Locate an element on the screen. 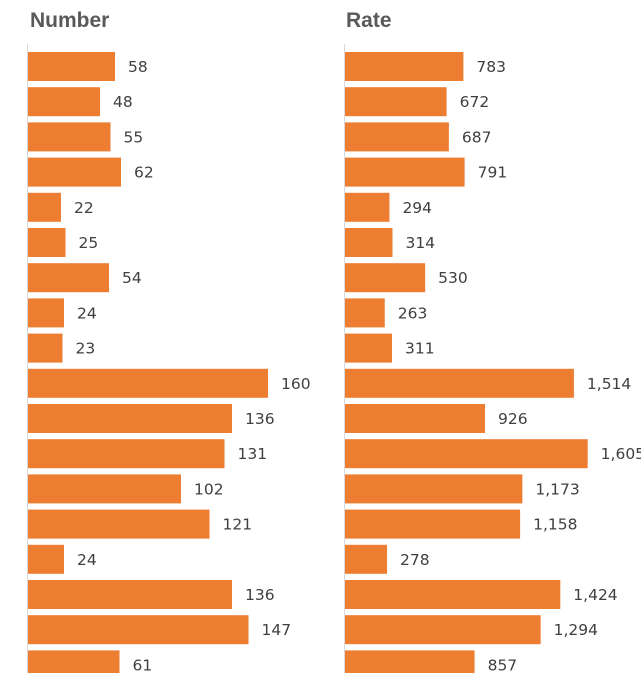 This screenshot has height=673, width=641. rate-data-label: 672 is located at coordinates (475, 102).